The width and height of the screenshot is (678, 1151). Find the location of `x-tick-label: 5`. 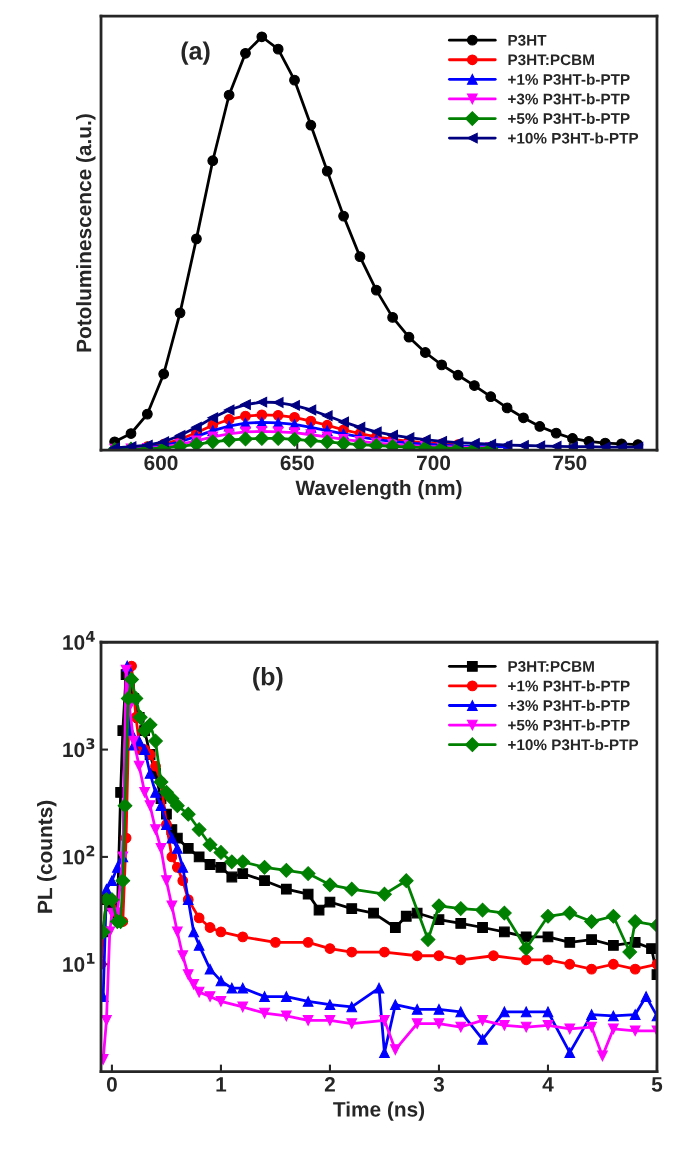

x-tick-label: 5 is located at coordinates (657, 1084).